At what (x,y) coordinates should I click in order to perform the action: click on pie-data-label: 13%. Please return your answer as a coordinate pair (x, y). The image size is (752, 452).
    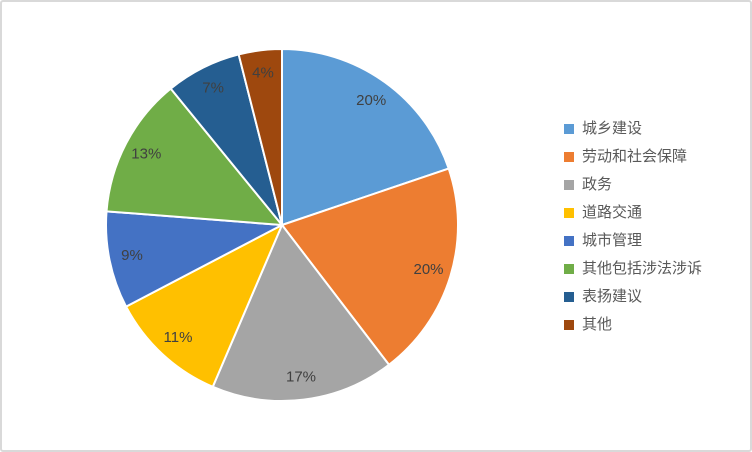
    Looking at the image, I should click on (146, 154).